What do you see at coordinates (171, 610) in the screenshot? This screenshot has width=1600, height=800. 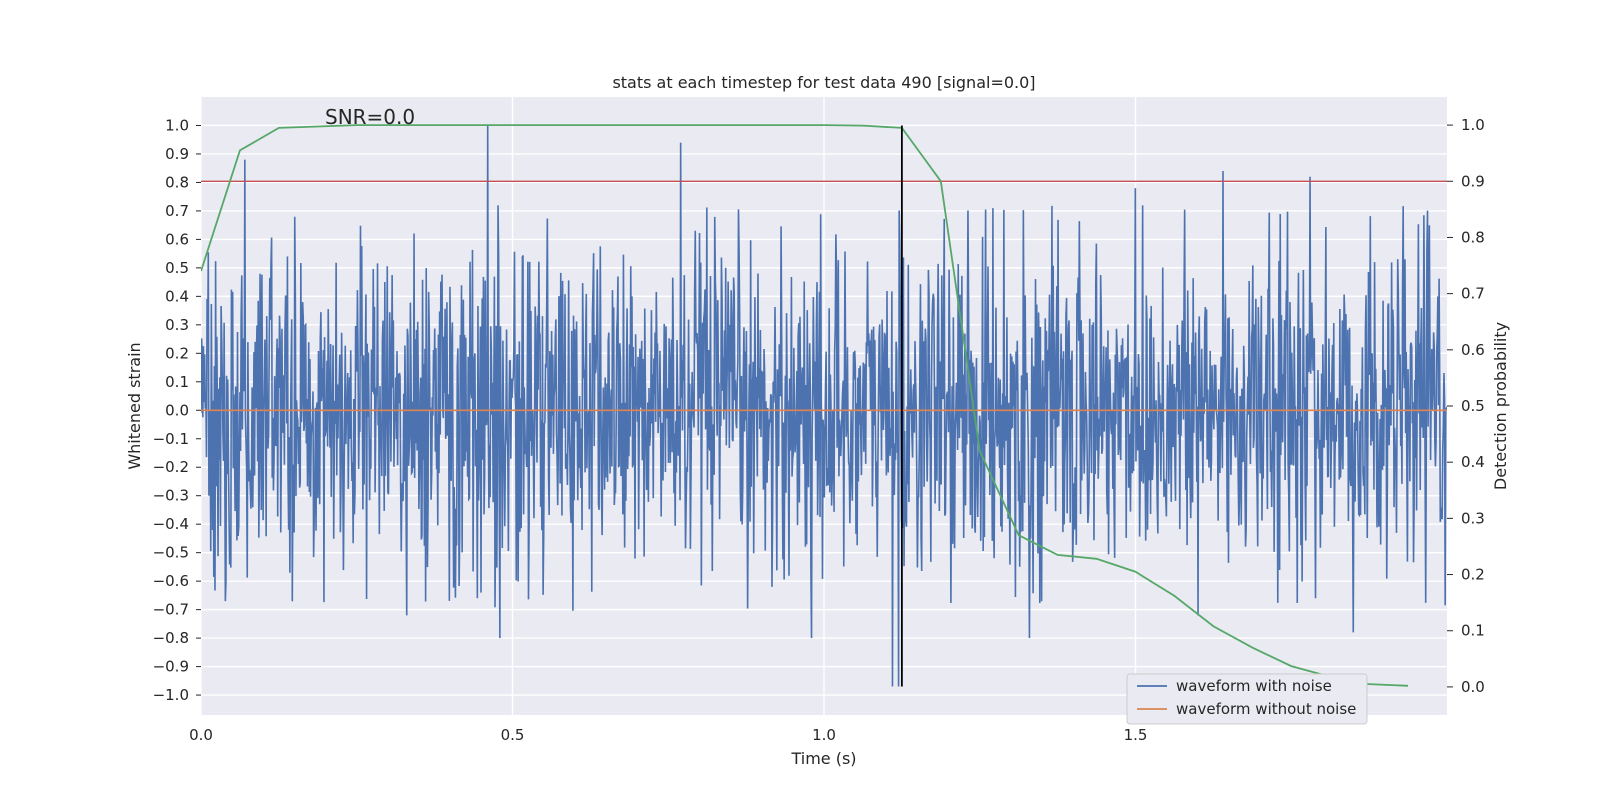 I see `y-tick-label: −0.7` at bounding box center [171, 610].